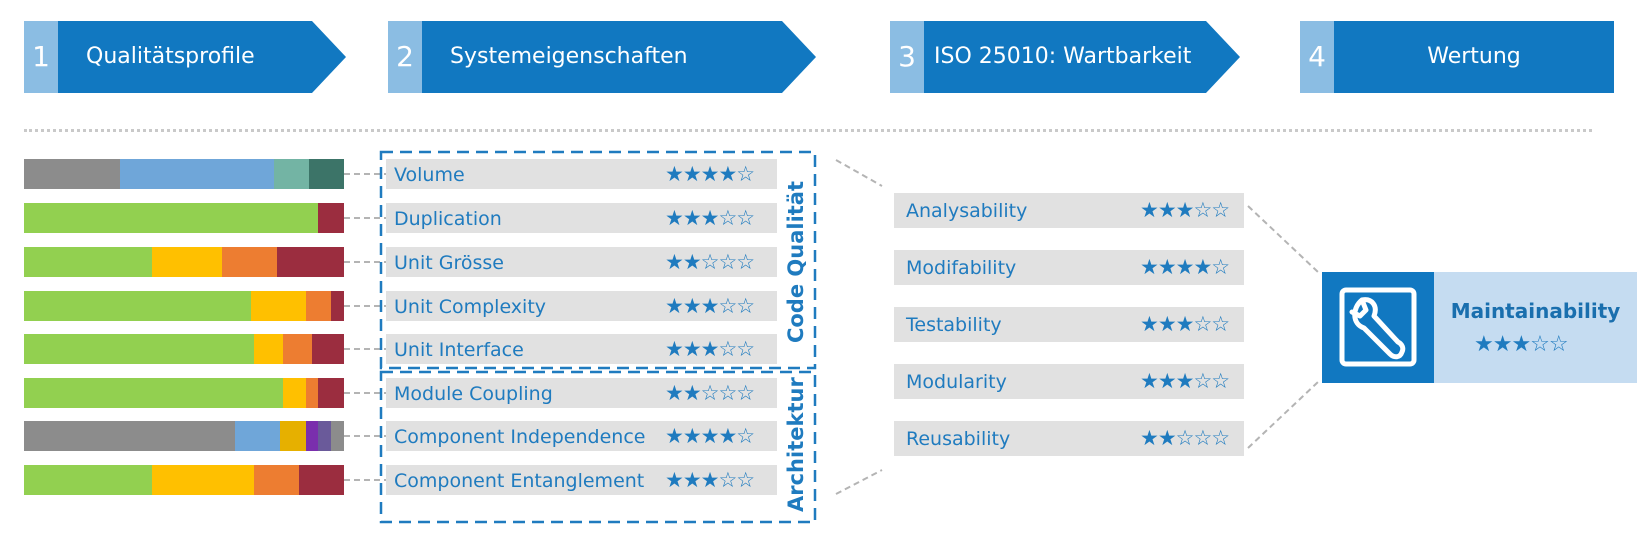 The width and height of the screenshot is (1640, 542). Describe the element at coordinates (956, 382) in the screenshot. I see `iso-label: Modularity` at that location.